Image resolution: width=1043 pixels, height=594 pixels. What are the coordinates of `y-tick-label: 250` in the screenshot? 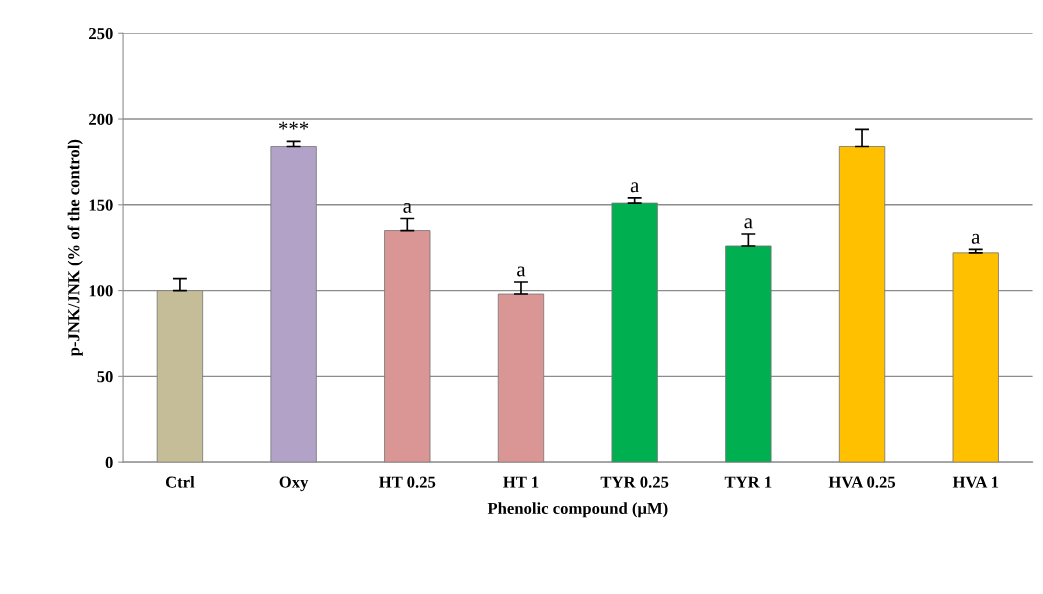 It's located at (101, 33).